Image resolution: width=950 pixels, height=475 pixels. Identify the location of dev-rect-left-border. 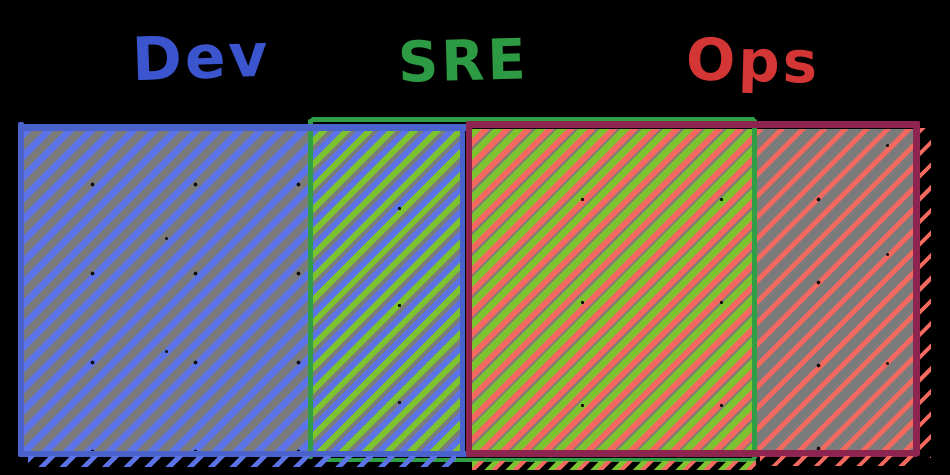
(21, 289).